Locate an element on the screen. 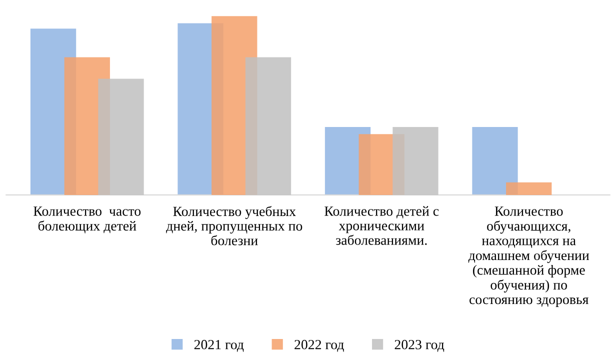 The width and height of the screenshot is (616, 361). x-tick-label: Количество обучающихся, находящихся на домашнем обучении (смешанной форме обучения) по состоянию здоровья is located at coordinates (529, 256).